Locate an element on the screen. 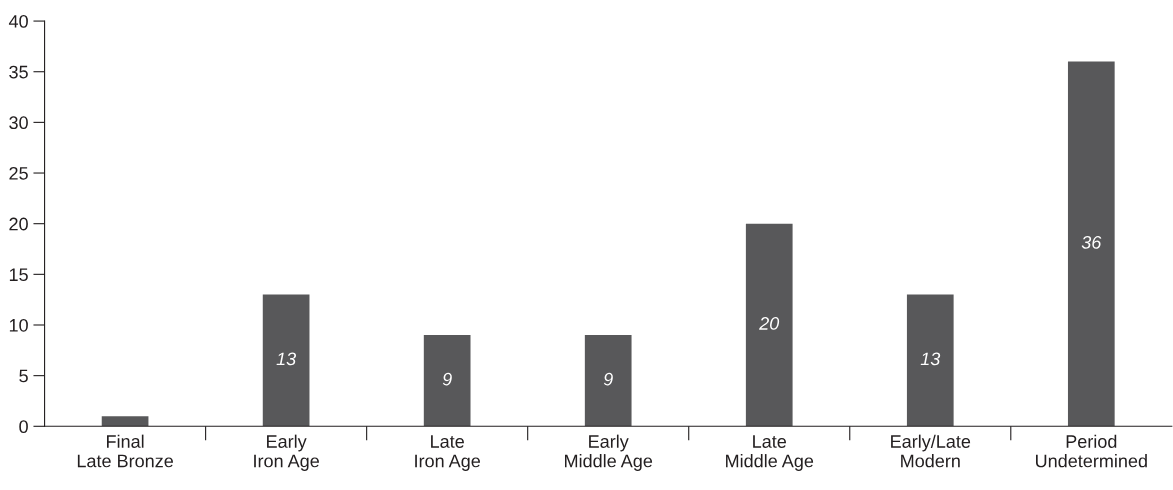 The image size is (1173, 490). y-tick-label: 15 is located at coordinates (18, 275).